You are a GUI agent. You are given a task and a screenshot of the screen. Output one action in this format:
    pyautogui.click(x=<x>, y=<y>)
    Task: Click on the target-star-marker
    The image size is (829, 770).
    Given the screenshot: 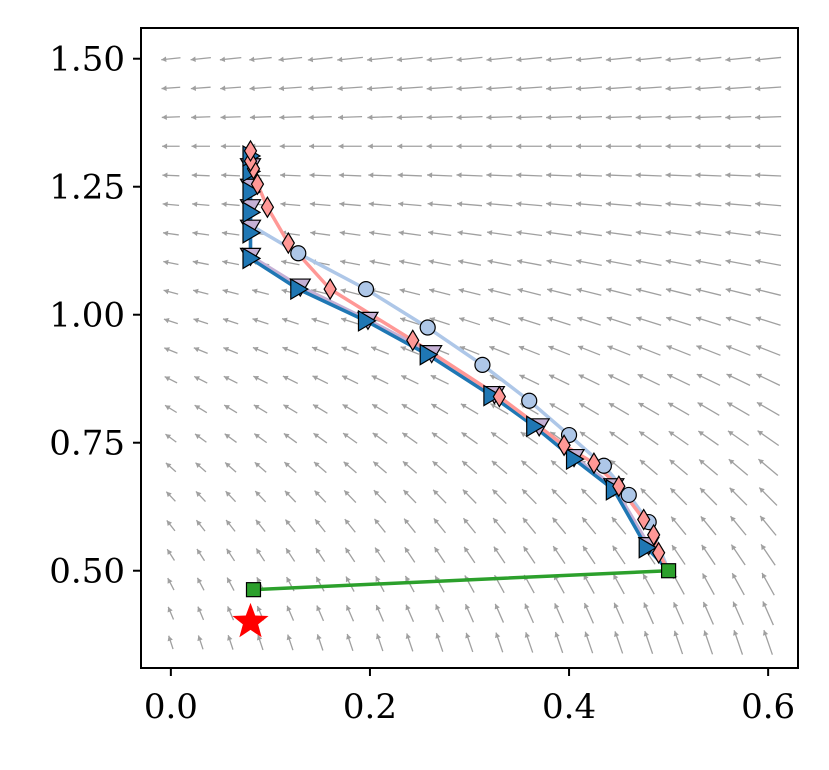 What is the action you would take?
    pyautogui.click(x=250, y=620)
    